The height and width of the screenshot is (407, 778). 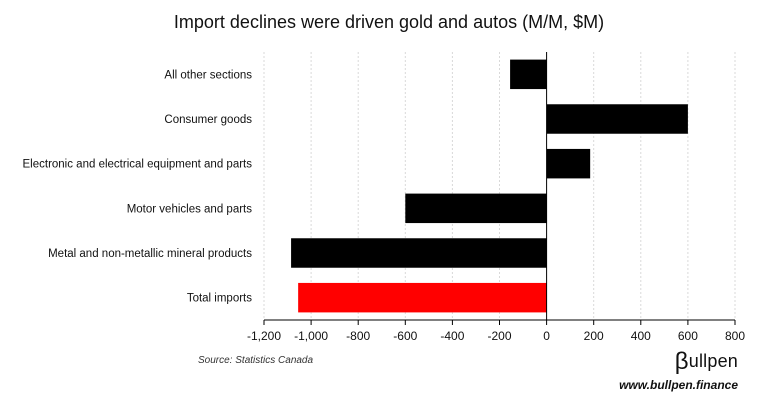 I want to click on x-tick-label: 600, so click(x=688, y=336).